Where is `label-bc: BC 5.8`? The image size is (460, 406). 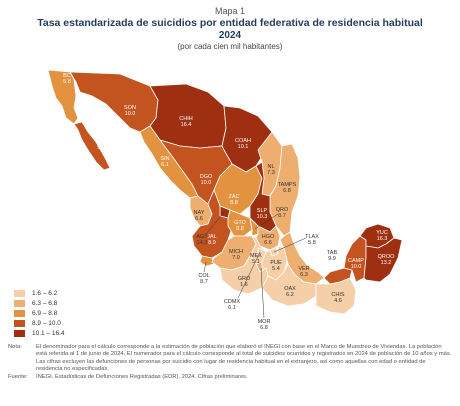
label-bc: BC 5.8 is located at coordinates (67, 79).